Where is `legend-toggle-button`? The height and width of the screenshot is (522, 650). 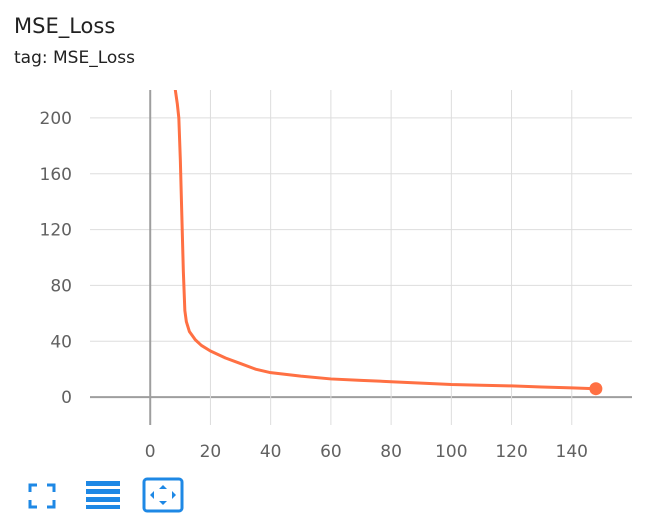 legend-toggle-button is located at coordinates (103, 495).